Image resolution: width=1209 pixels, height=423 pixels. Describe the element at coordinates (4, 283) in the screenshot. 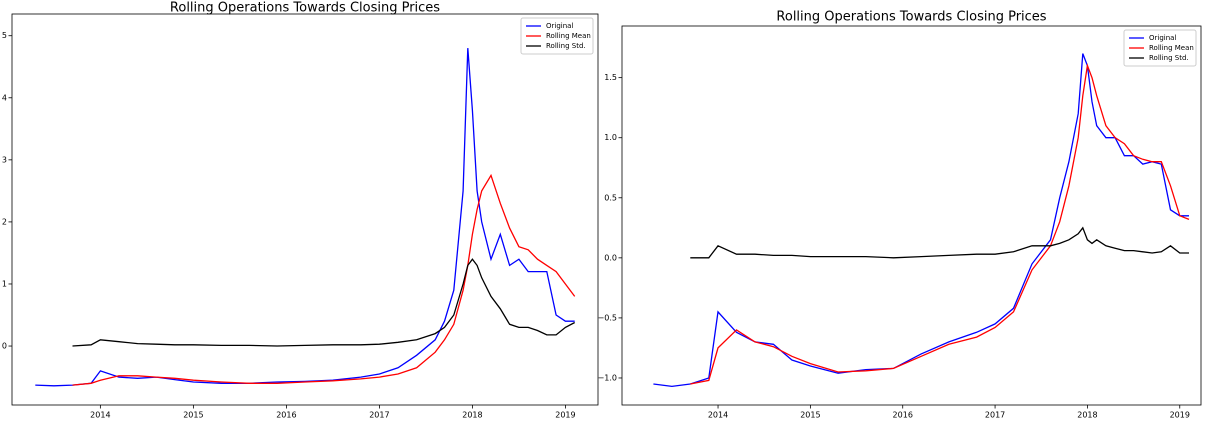

I see `y-tick-label: 1` at that location.